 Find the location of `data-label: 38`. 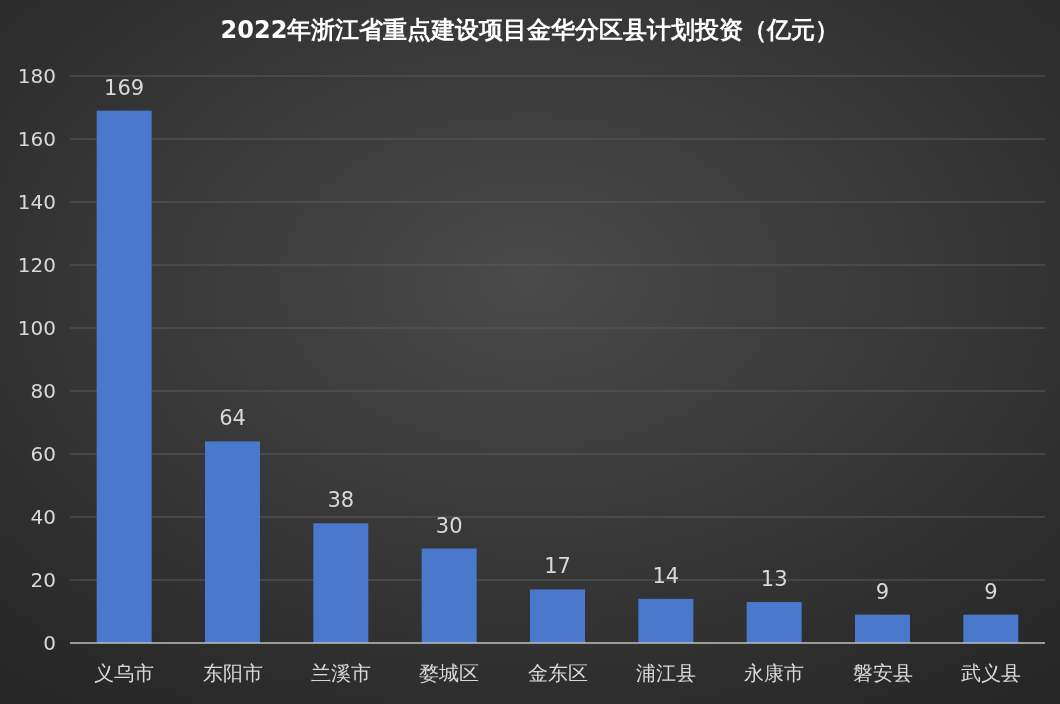

data-label: 38 is located at coordinates (341, 500).